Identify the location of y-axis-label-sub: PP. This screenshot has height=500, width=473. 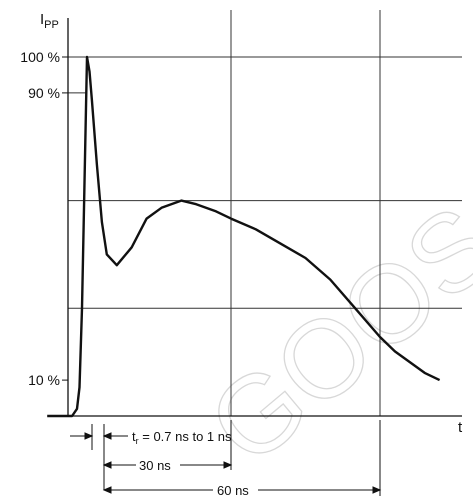
(51, 25).